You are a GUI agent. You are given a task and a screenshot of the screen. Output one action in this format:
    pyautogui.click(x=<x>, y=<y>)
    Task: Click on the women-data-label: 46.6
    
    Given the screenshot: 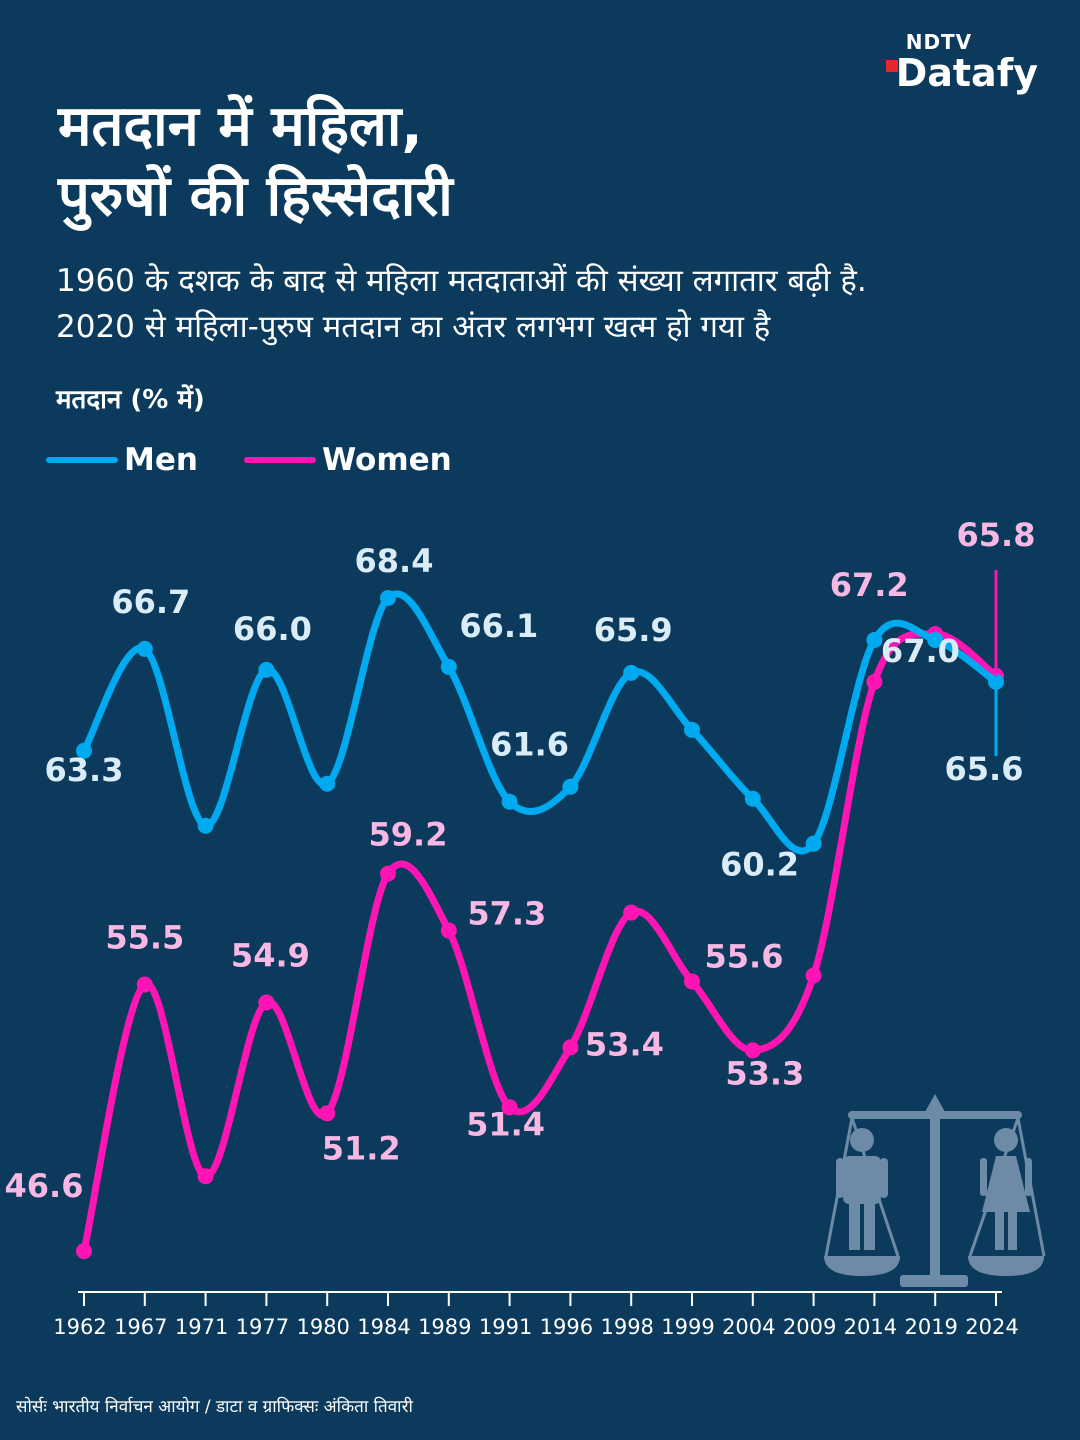 What is the action you would take?
    pyautogui.click(x=44, y=1186)
    